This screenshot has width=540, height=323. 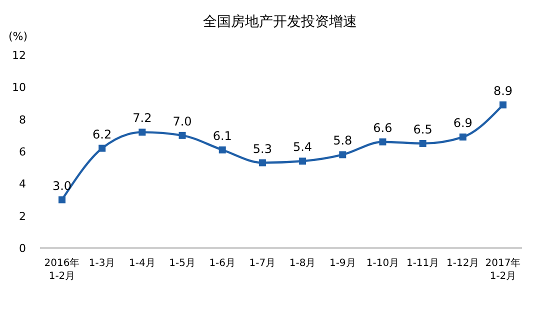 I want to click on data-label: 8.9, so click(x=503, y=91).